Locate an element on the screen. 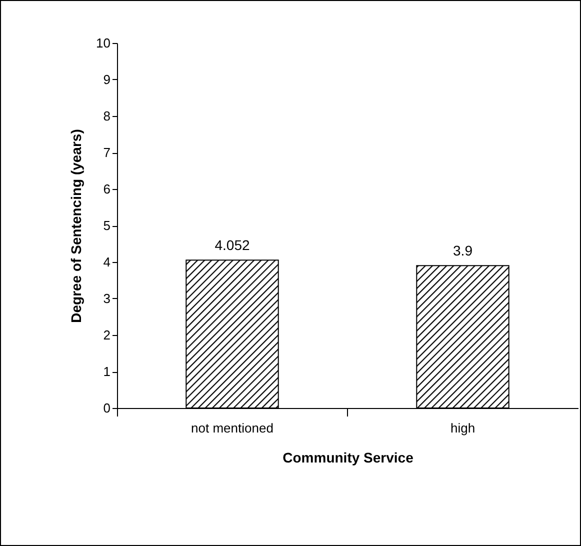 This screenshot has height=546, width=581. y-tick-label: 6 is located at coordinates (106, 189).